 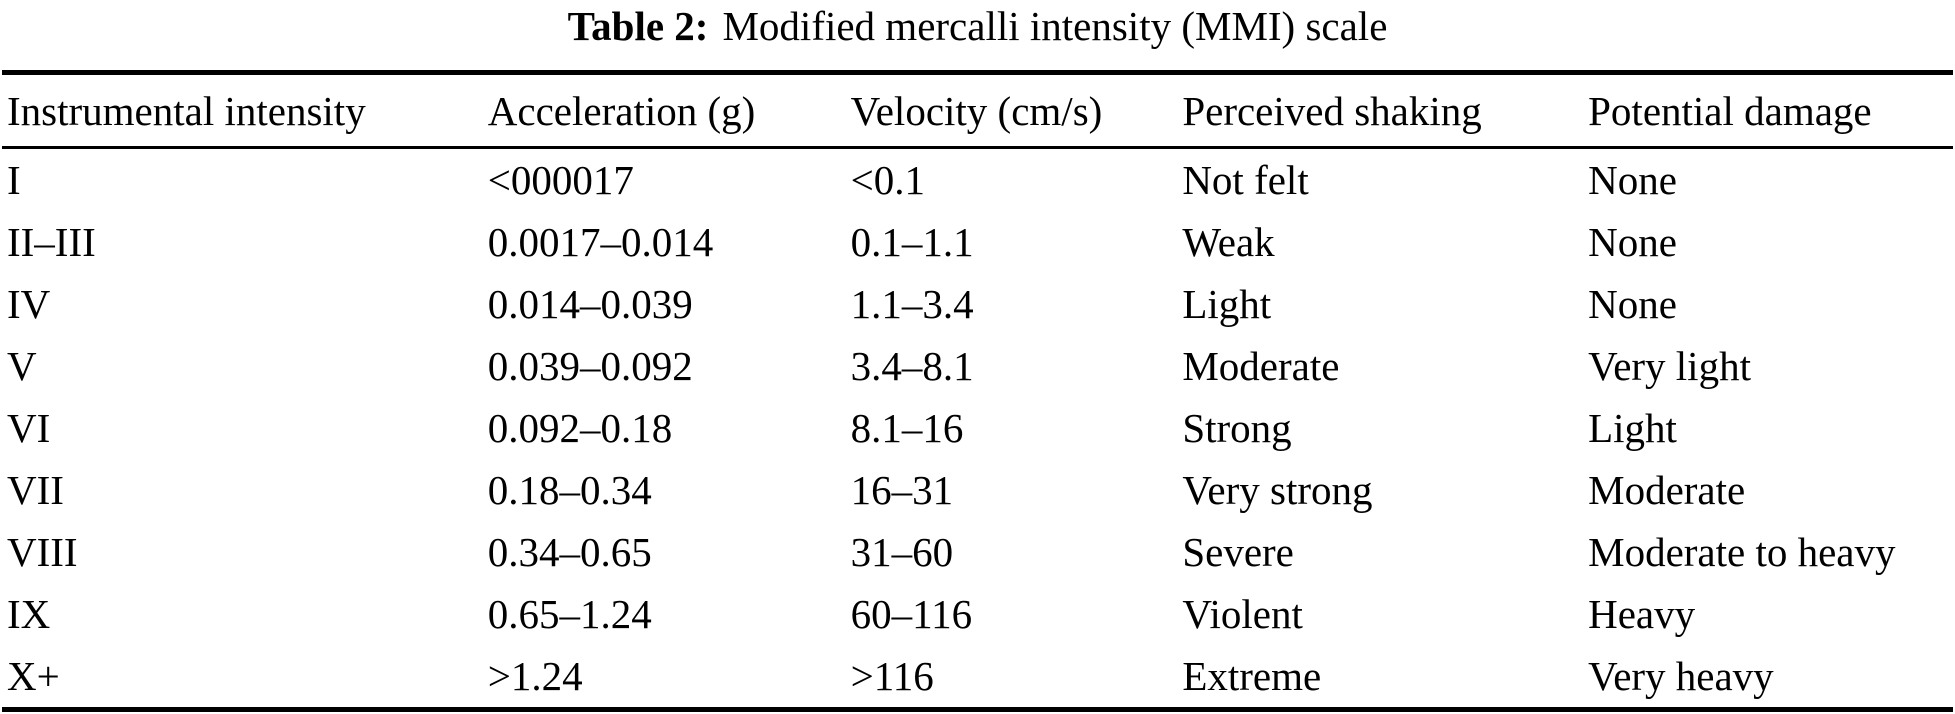 What do you see at coordinates (911, 614) in the screenshot?
I see `table-cell: 60–116` at bounding box center [911, 614].